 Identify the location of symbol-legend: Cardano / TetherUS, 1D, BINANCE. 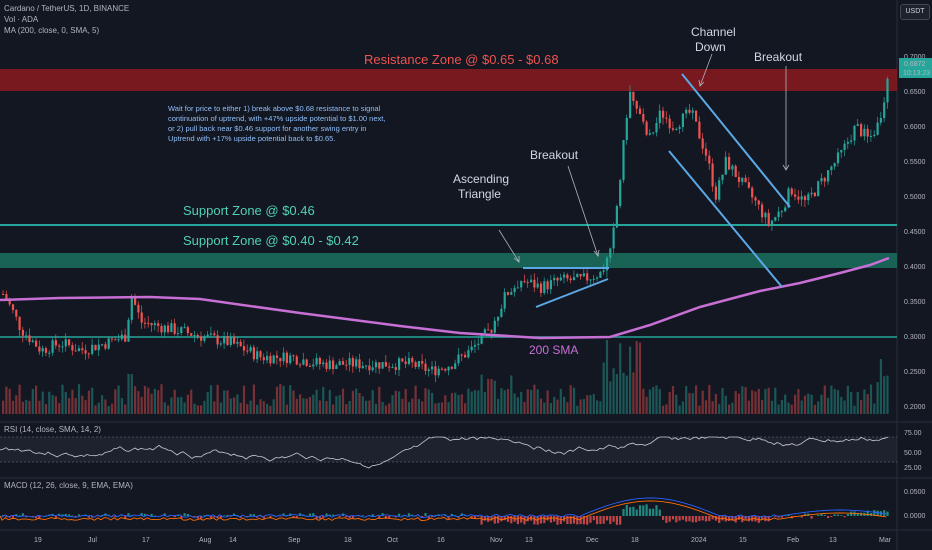
(67, 8).